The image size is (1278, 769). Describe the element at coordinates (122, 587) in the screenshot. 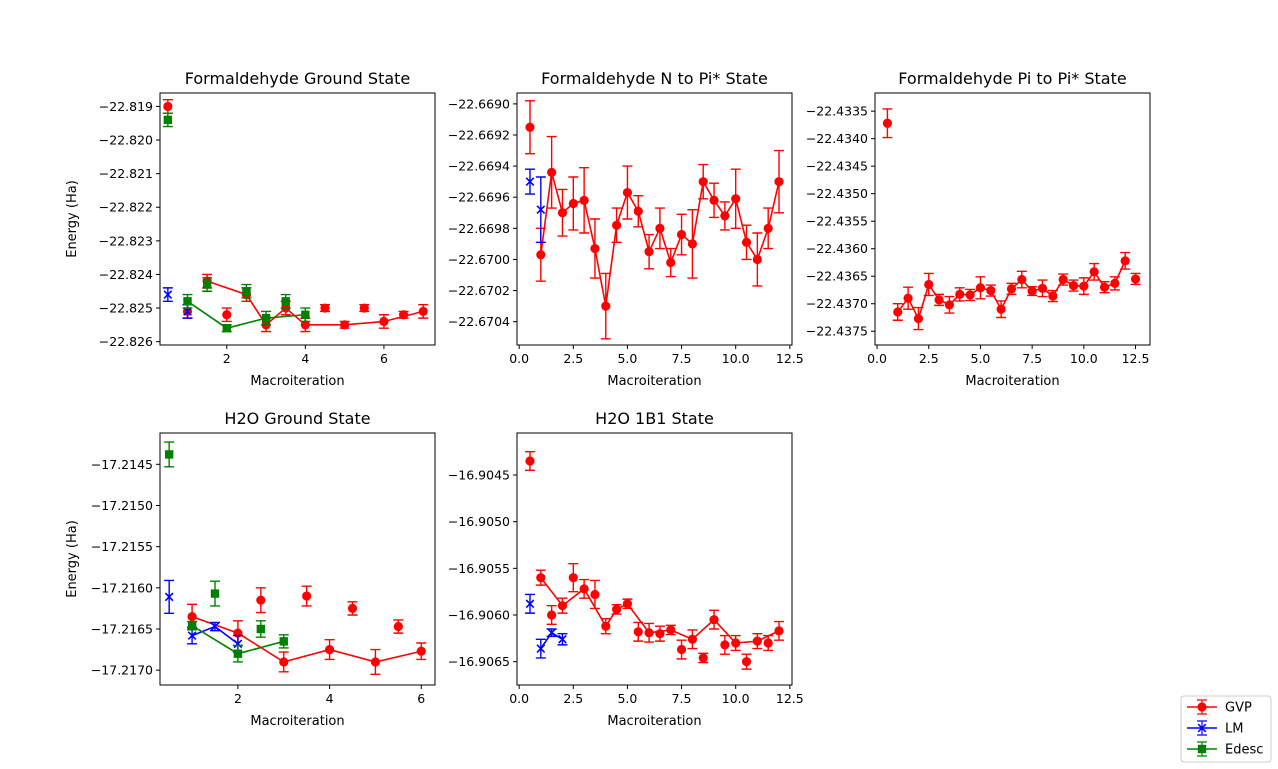

I see `y-tick-label: −17.2160` at that location.